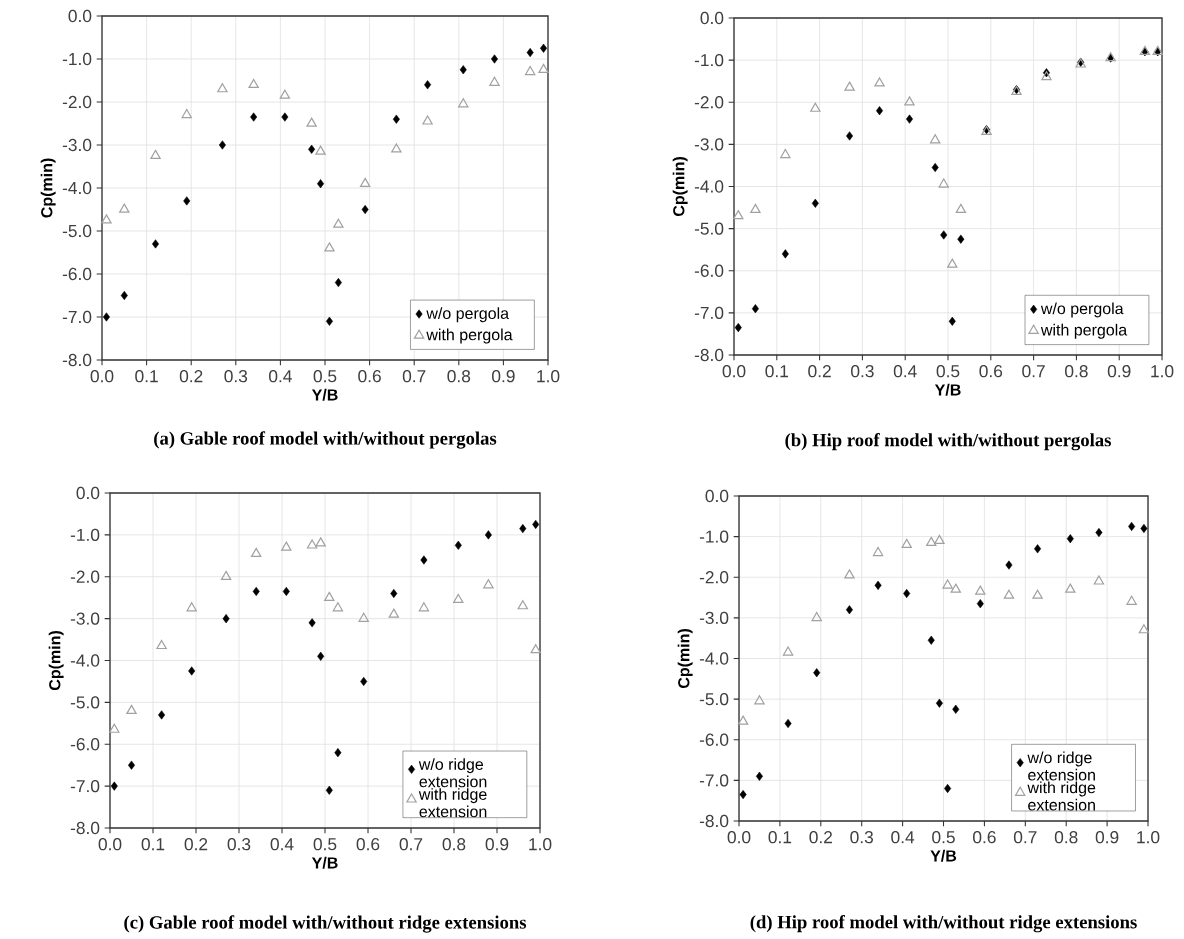 The width and height of the screenshot is (1184, 939). What do you see at coordinates (325, 440) in the screenshot?
I see `text: (a) Gable roof model with/without pergolas` at bounding box center [325, 440].